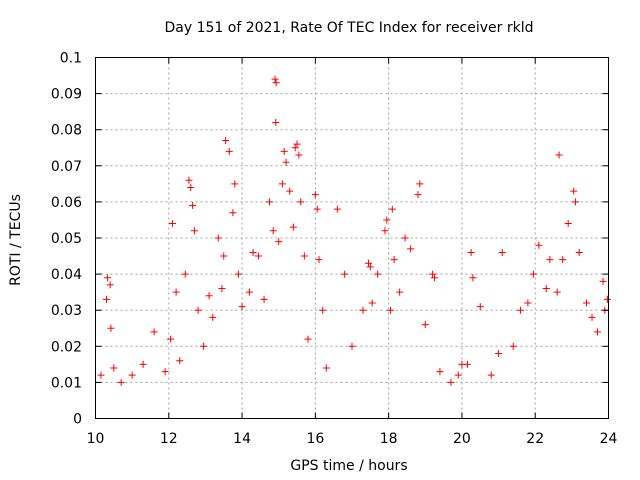 This screenshot has height=480, width=640. What do you see at coordinates (348, 466) in the screenshot?
I see `x-axis-label: GPS time / hours` at bounding box center [348, 466].